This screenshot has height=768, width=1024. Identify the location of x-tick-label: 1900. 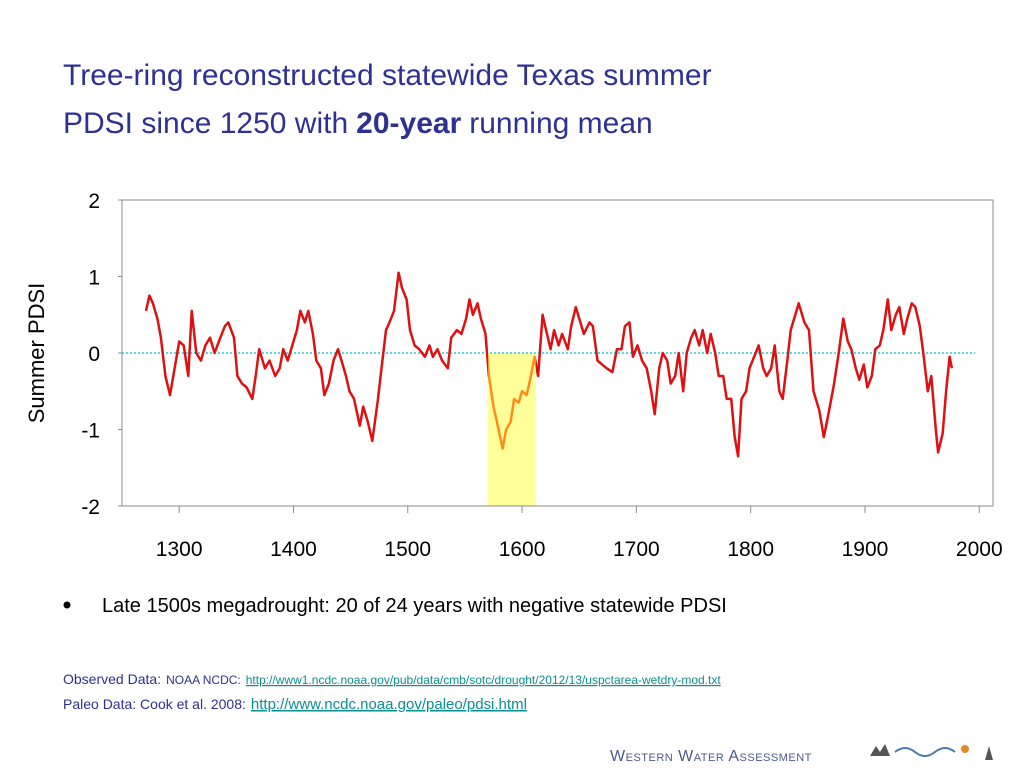
(865, 549).